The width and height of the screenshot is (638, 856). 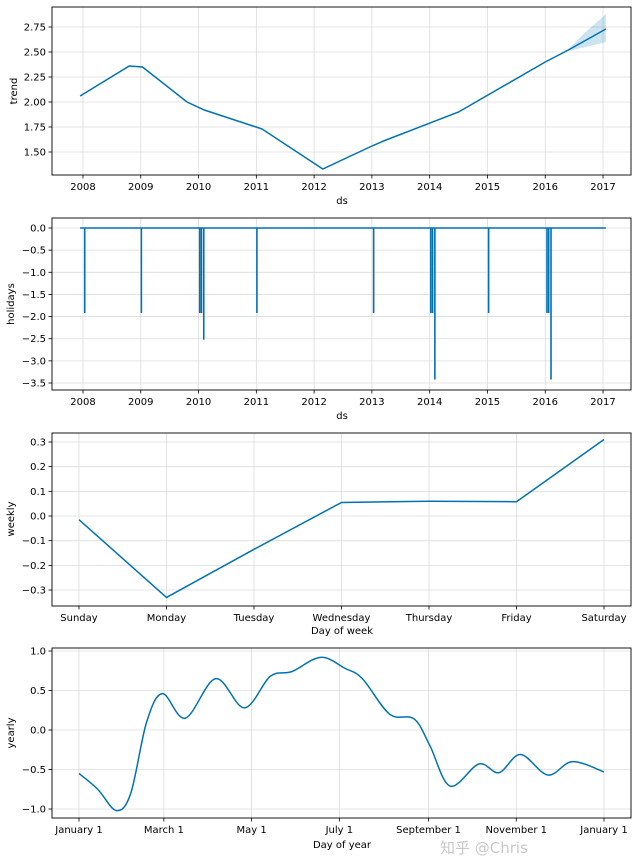 What do you see at coordinates (34, 541) in the screenshot?
I see `y-tick-label: −0.1` at bounding box center [34, 541].